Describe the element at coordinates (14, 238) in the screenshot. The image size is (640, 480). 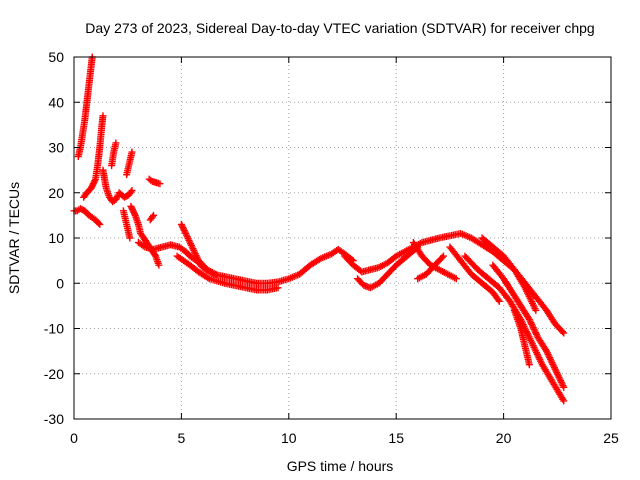
I see `y-axis-label: SDTVAR / TECUs` at that location.